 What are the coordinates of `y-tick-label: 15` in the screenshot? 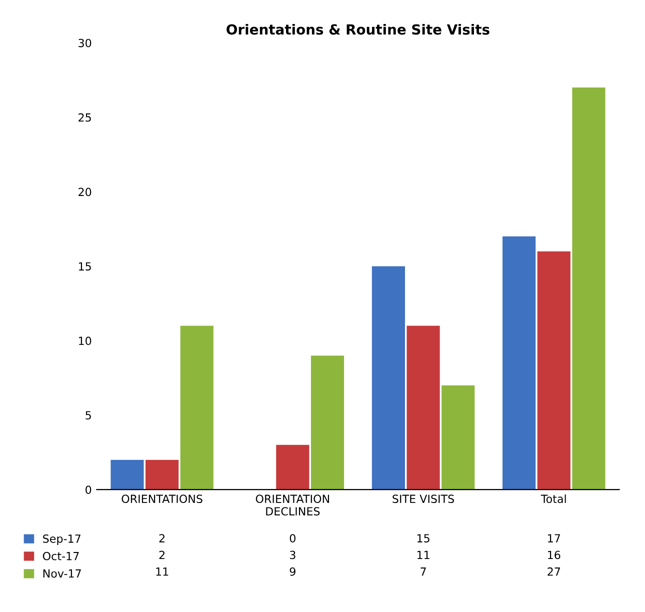 It's located at (84, 266).